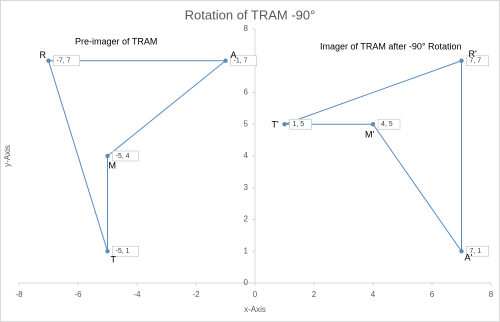  I want to click on x-tick-label: 4, so click(373, 294).